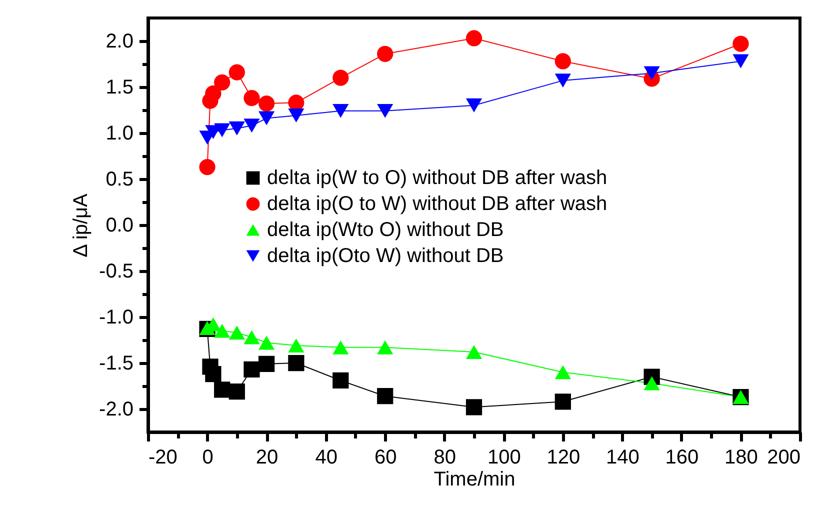 The image size is (835, 530). I want to click on y-tick-label: 1.0, so click(120, 133).